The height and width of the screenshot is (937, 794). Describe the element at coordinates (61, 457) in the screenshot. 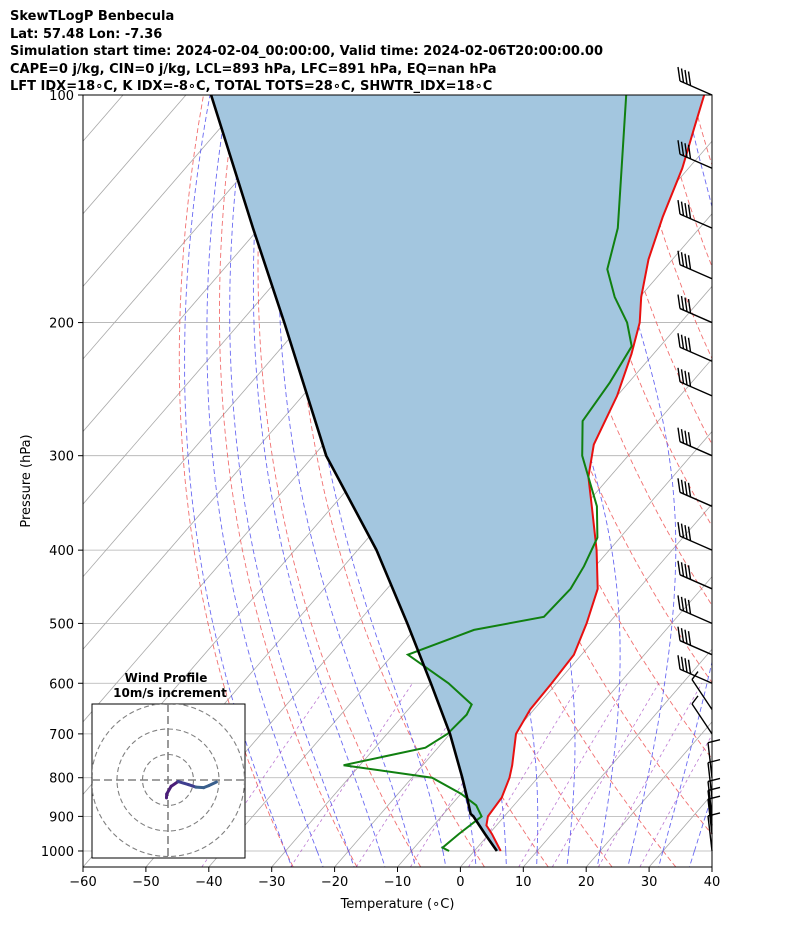

I see `y-tick-label: 300` at that location.